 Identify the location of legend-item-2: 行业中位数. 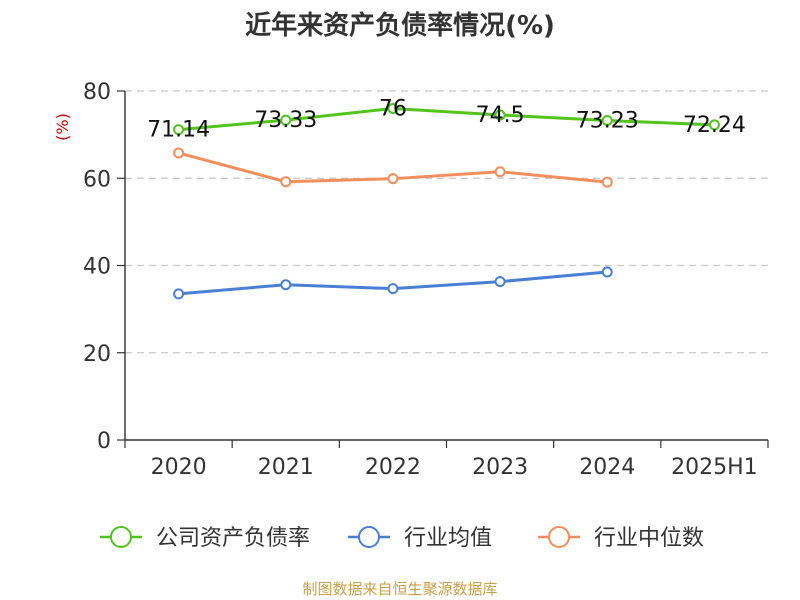
(621, 538).